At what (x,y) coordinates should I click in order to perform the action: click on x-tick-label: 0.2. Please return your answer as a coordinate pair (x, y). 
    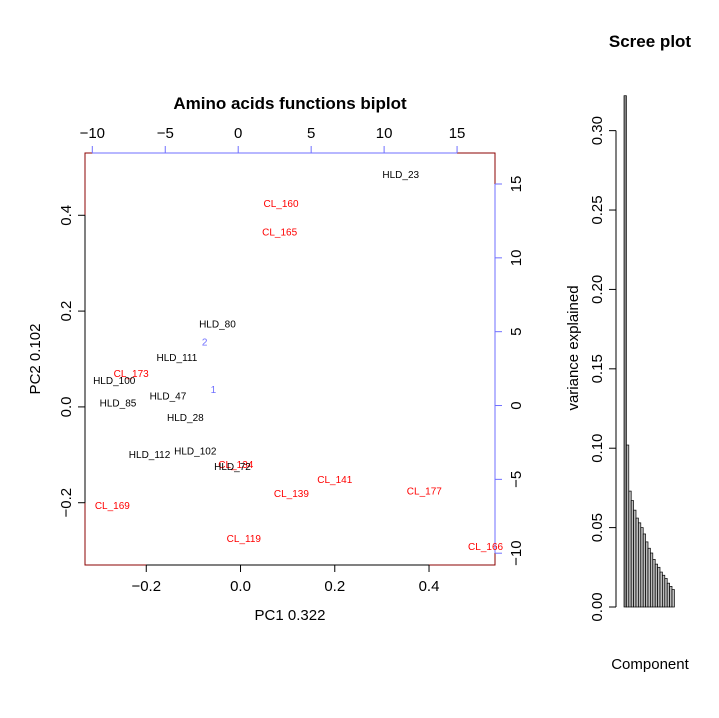
    Looking at the image, I should click on (334, 586).